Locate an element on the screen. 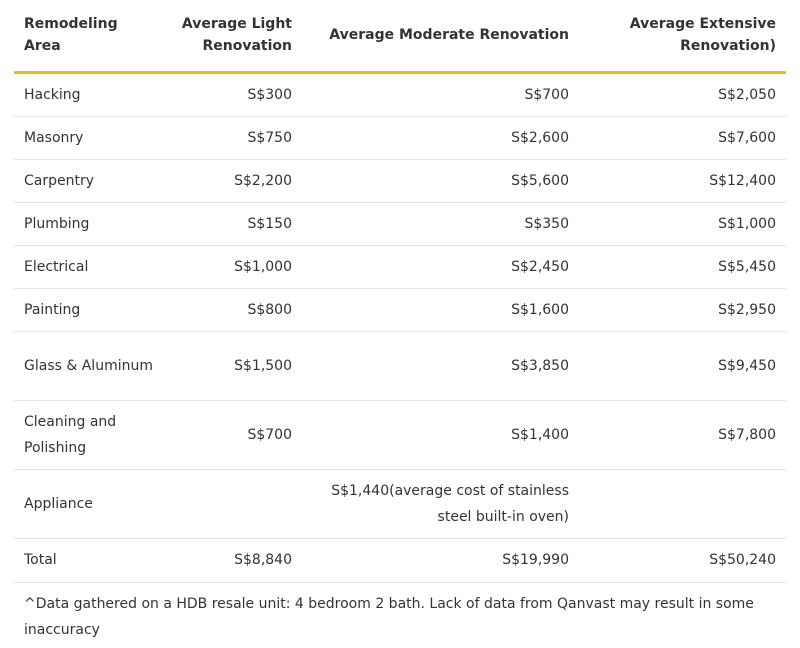 The height and width of the screenshot is (648, 800). header-remodeling-area: Remodeling Area is located at coordinates (89, 37).